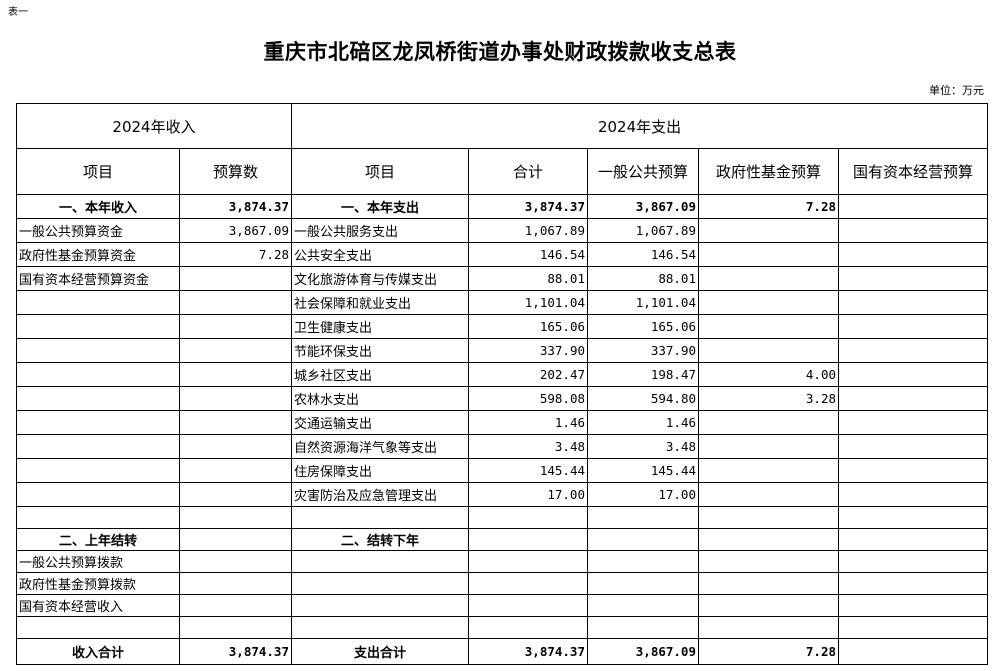 This screenshot has width=1000, height=671. I want to click on table-row: 城乡社区支出 202.47 198.47 4.00, so click(502, 374).